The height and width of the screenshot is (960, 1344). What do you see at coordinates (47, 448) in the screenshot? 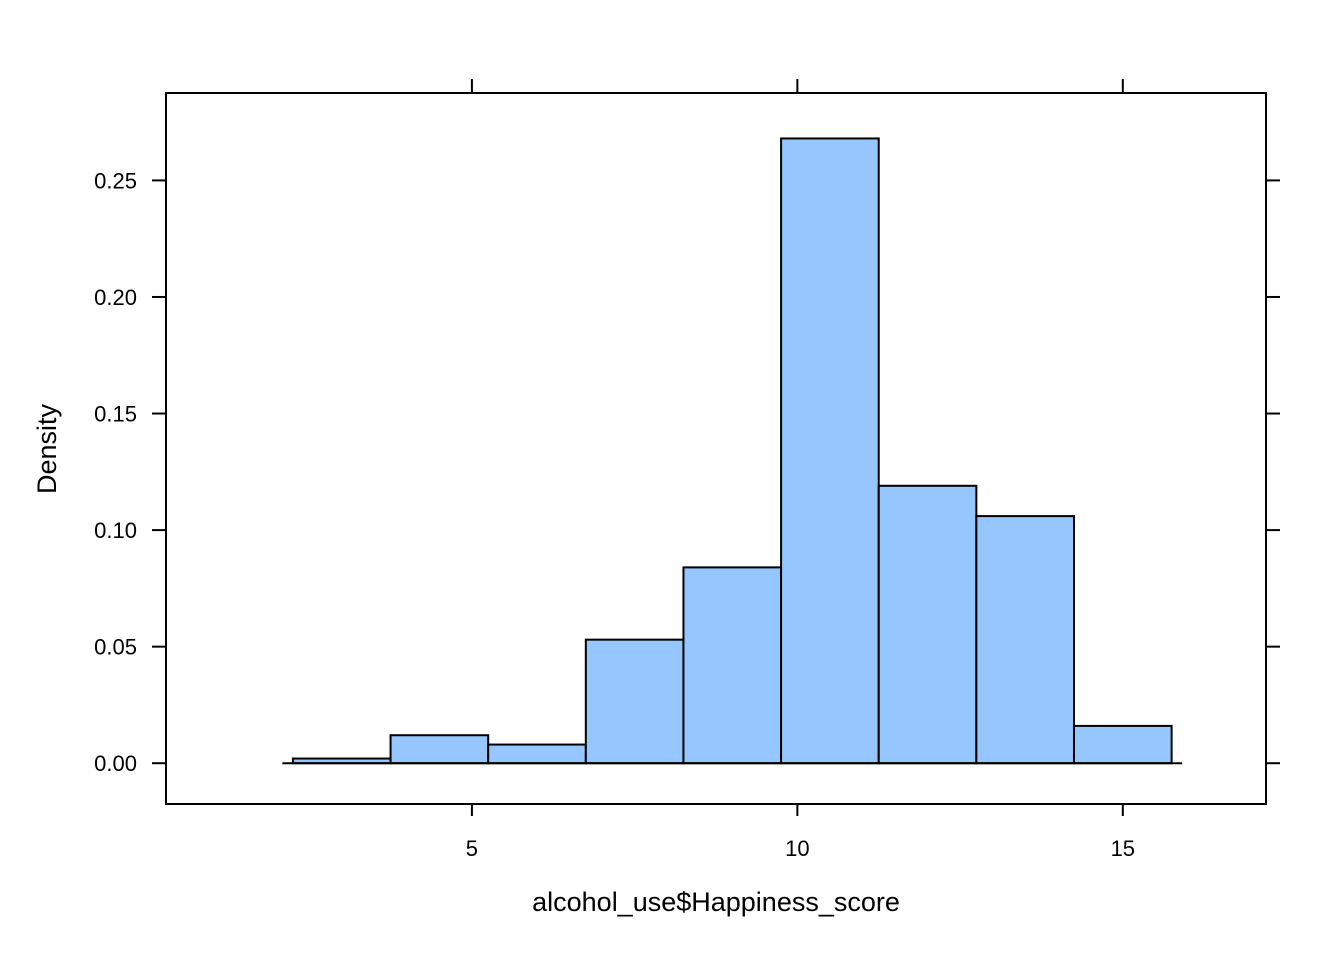
I see `y-axis-title: Density` at bounding box center [47, 448].